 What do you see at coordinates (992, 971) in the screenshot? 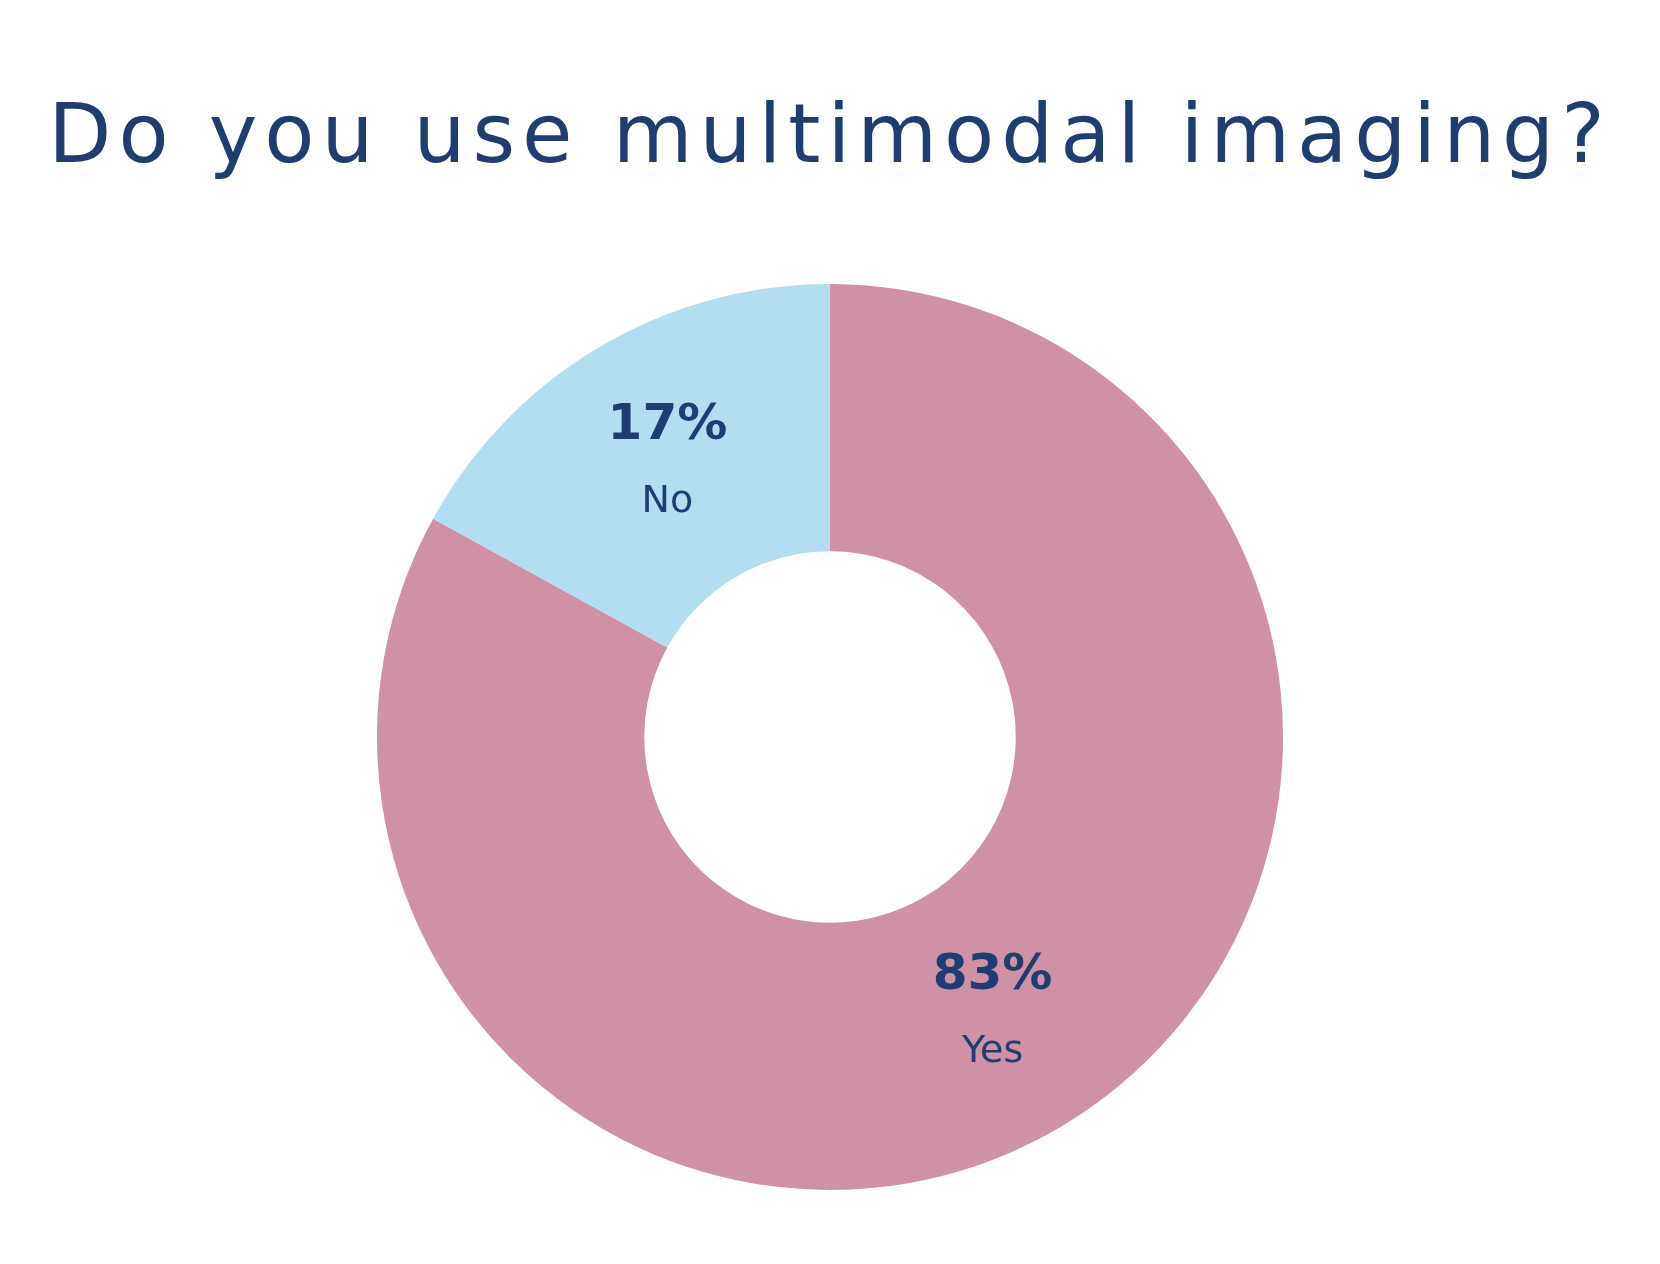
I see `data-label: 83%` at bounding box center [992, 971].